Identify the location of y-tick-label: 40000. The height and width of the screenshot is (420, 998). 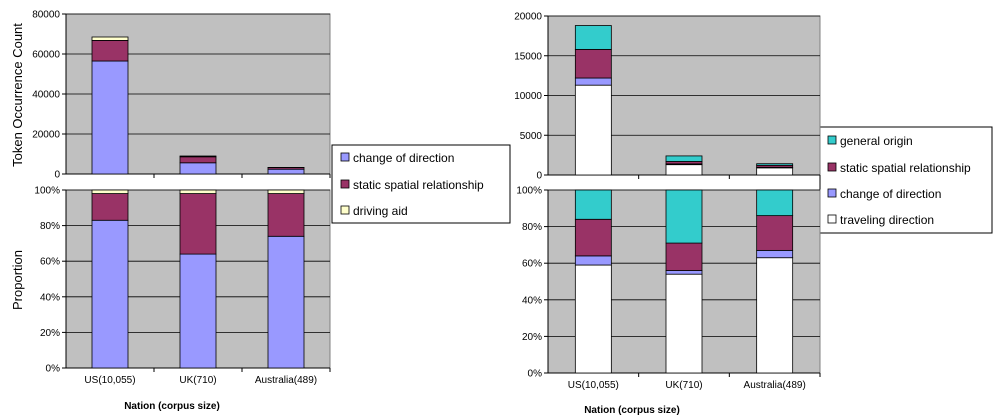
(46, 95).